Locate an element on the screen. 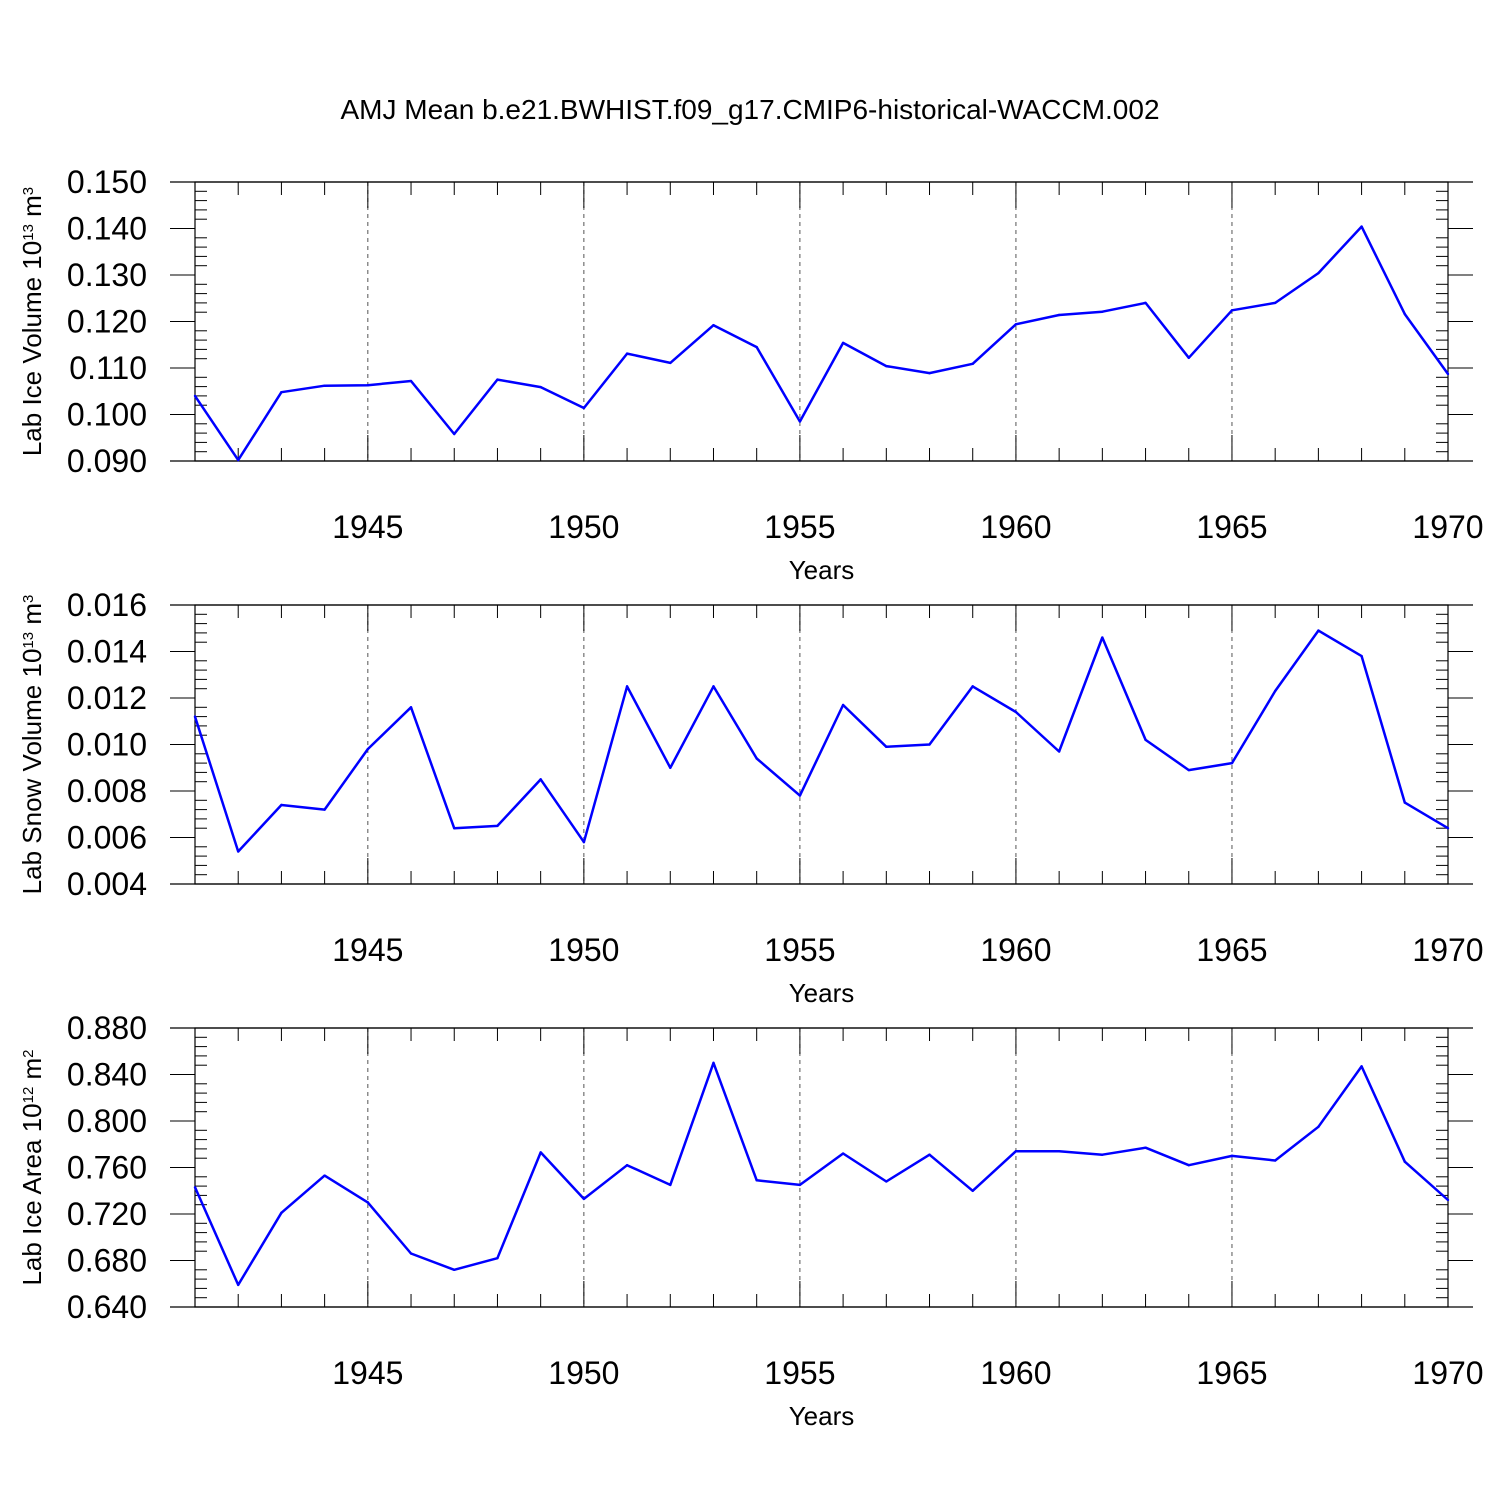 The width and height of the screenshot is (1500, 1500). y-axis-title: Lab Ice Volume 1013 m3 is located at coordinates (32, 321).